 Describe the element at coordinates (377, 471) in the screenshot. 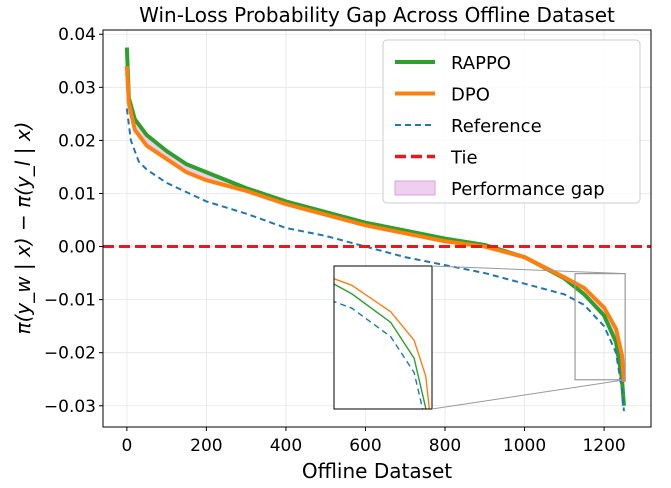

I see `x-axis-label: Offline Dataset` at that location.